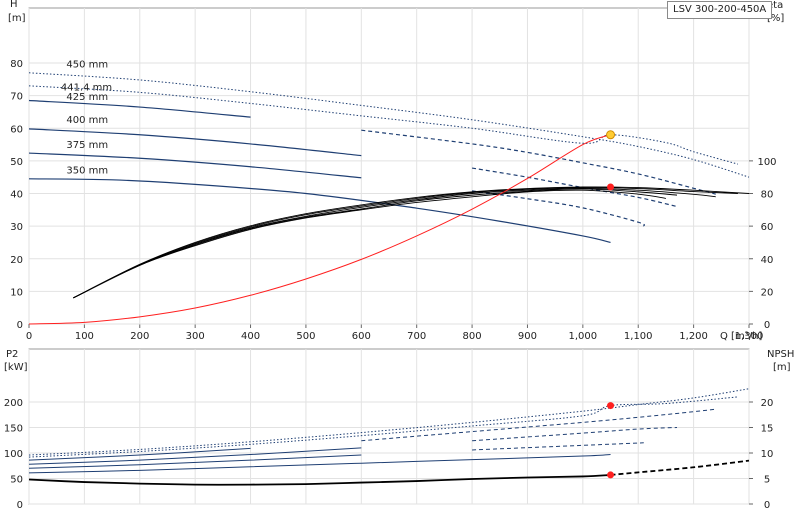 The image size is (800, 524). What do you see at coordinates (527, 336) in the screenshot?
I see `x-tick-label: 900` at bounding box center [527, 336].